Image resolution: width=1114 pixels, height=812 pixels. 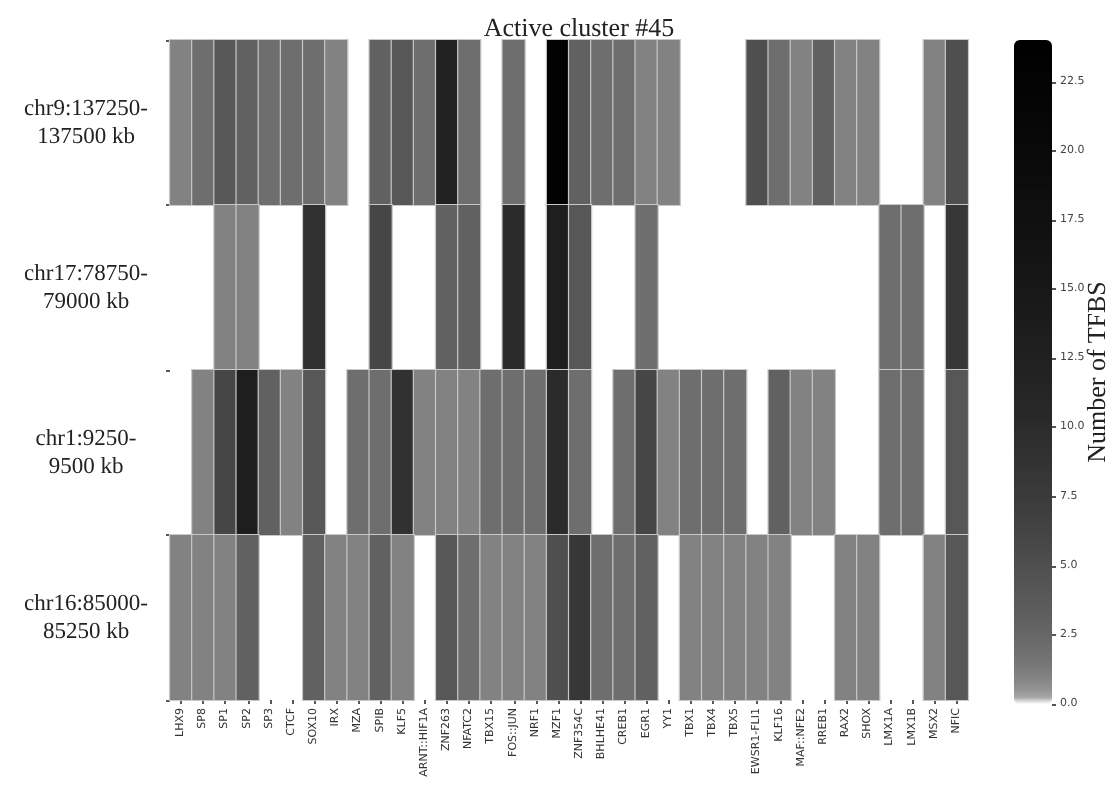 I want to click on chart-title: Active cluster #45, so click(x=579, y=27).